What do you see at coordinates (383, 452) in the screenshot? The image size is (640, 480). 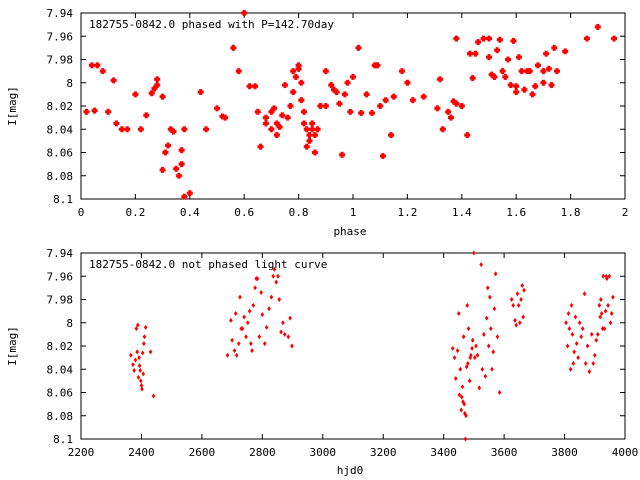 I see `x-tick-label: 3200` at bounding box center [383, 452].